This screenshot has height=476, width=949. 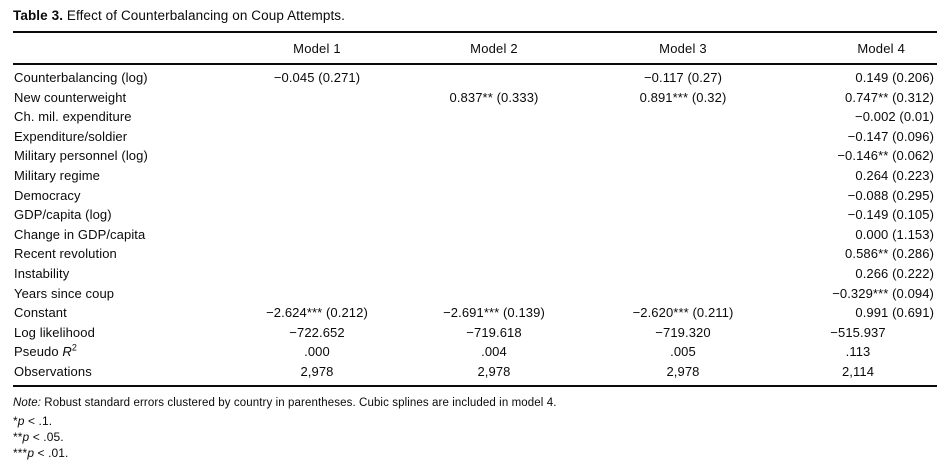 I want to click on table-row: Military personnel (log) −0.146** (0.062), so click(x=475, y=156).